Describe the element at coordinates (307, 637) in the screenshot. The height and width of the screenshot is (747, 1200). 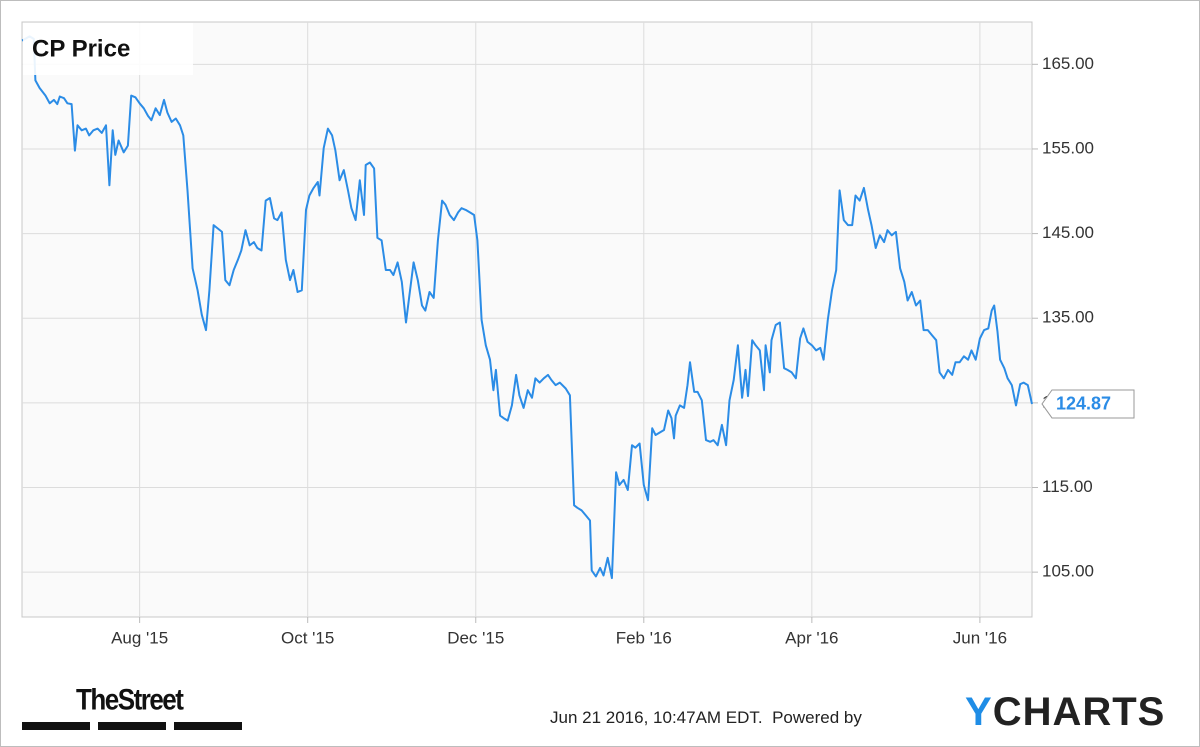
I see `x-tick-label: Oct '15` at that location.